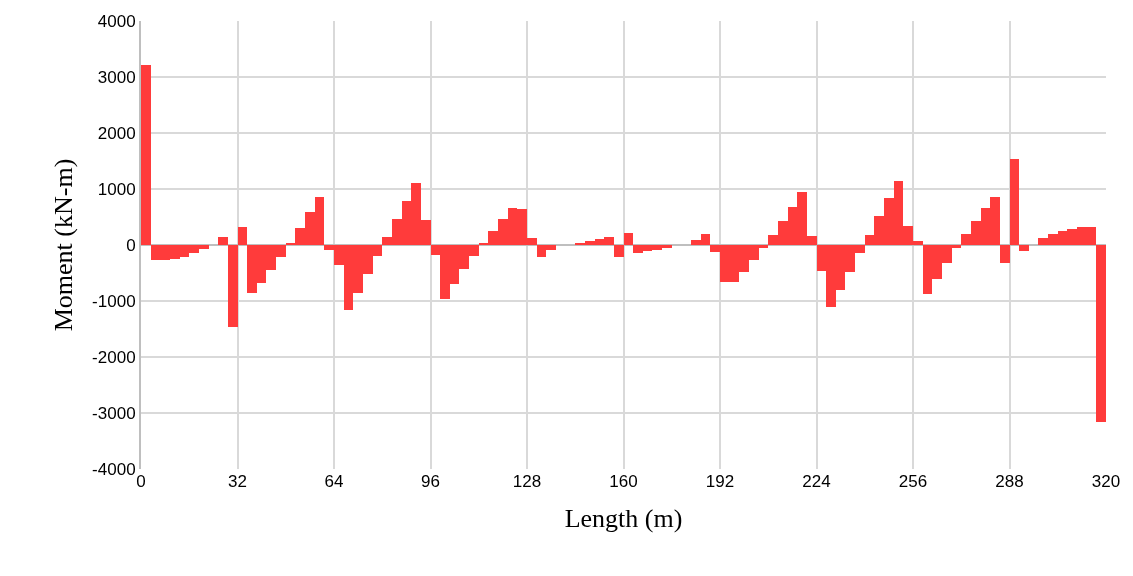 The image size is (1133, 576). I want to click on y-tick-label: -3000, so click(114, 413).